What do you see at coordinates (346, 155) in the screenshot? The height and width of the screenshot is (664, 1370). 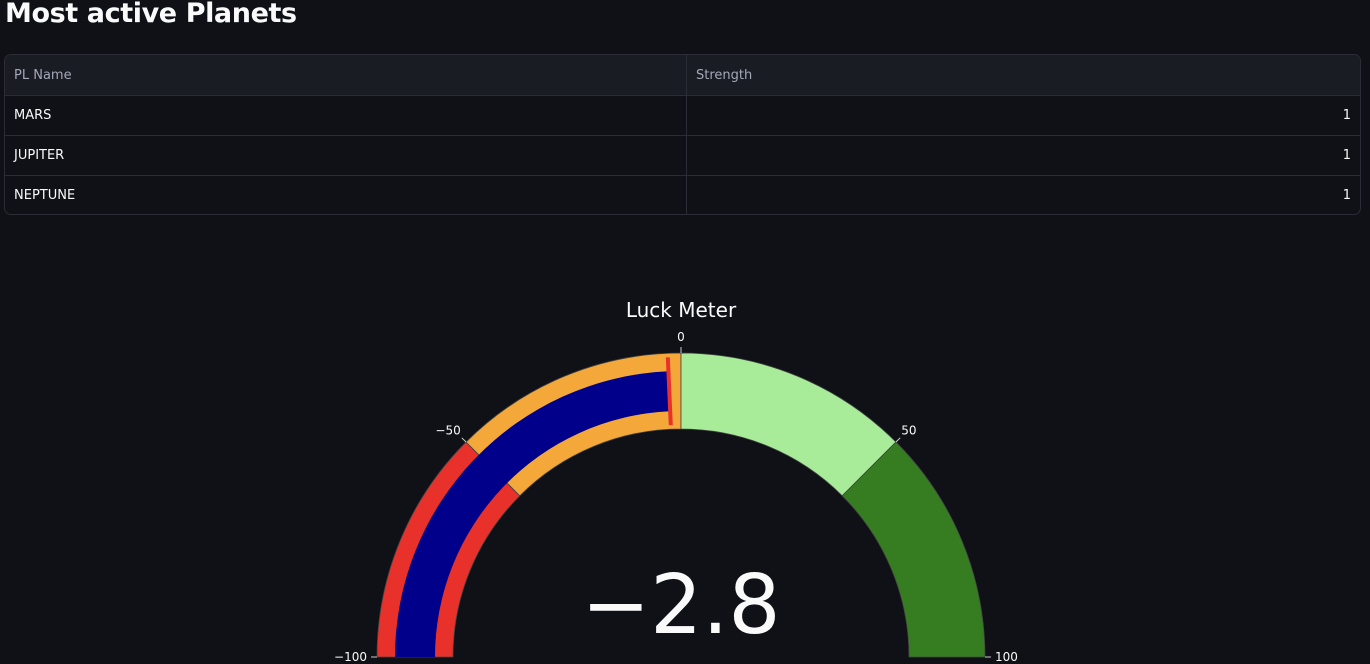 I see `cell-pl-name: JUPITER` at bounding box center [346, 155].